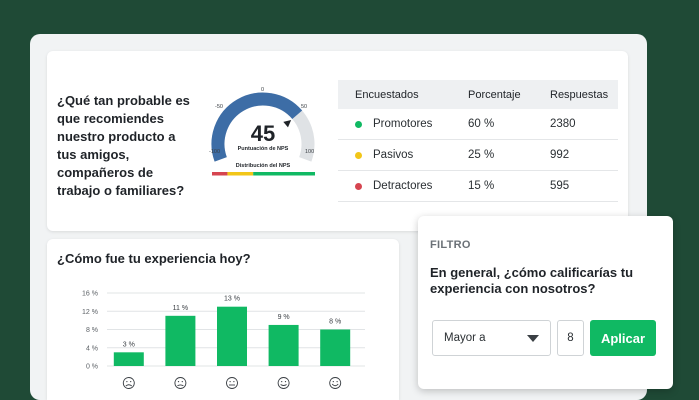 This screenshot has width=699, height=400. Describe the element at coordinates (450, 245) in the screenshot. I see `filter-label: FILTRO` at that location.